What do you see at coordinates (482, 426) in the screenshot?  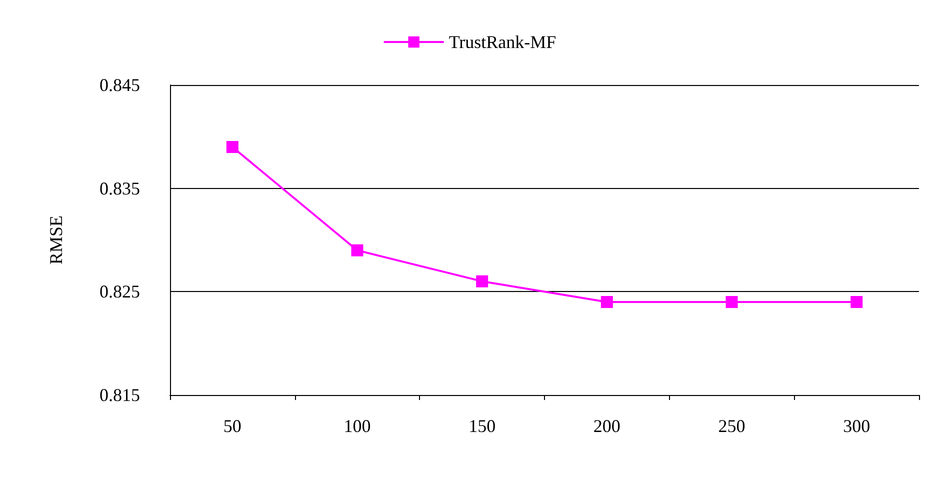 I see `x-tick-label: 150` at bounding box center [482, 426].